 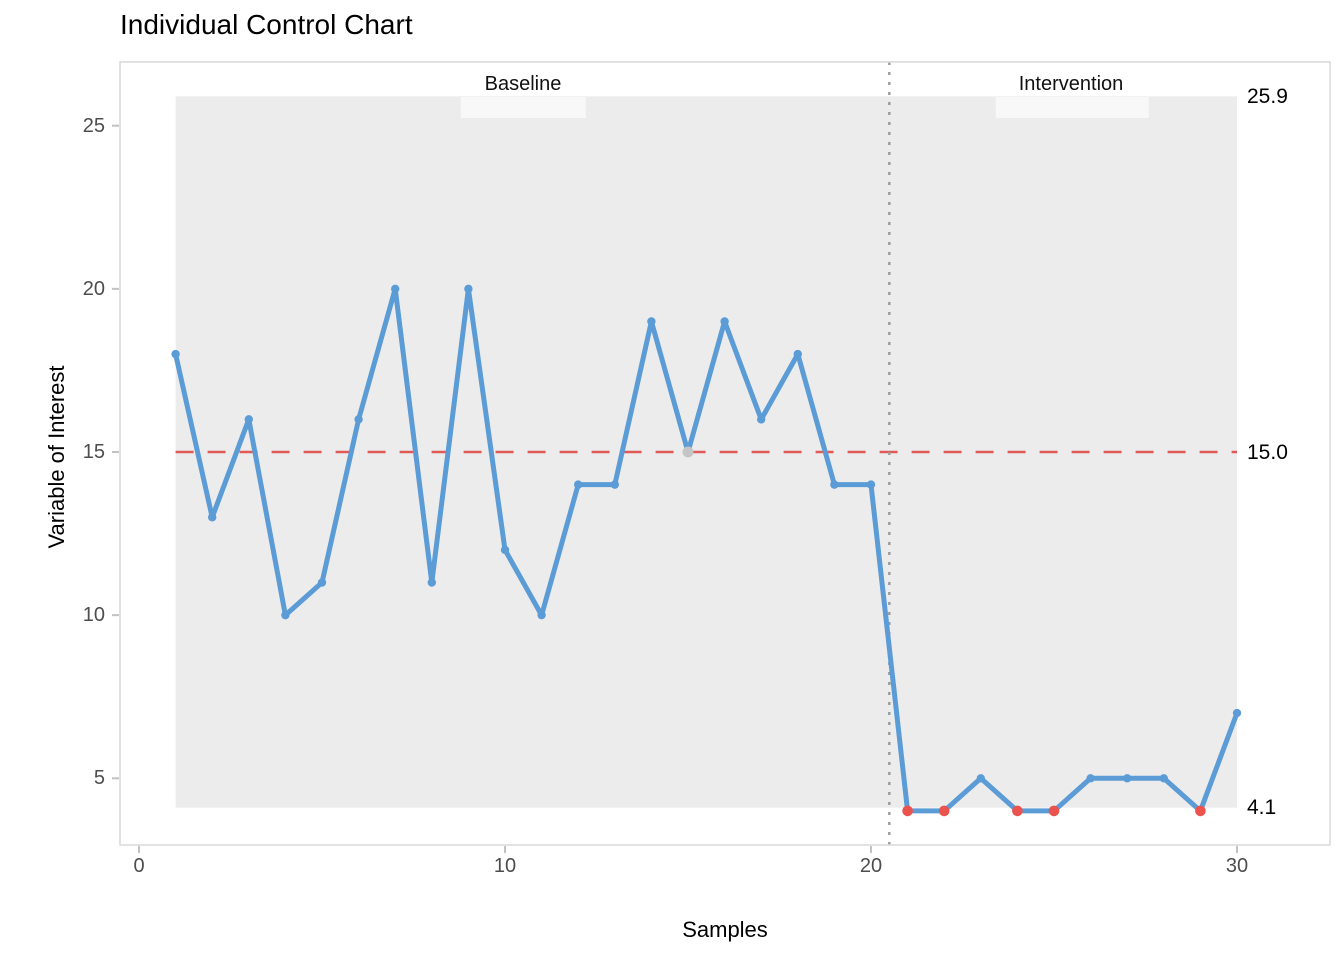 What do you see at coordinates (139, 866) in the screenshot?
I see `x-tick-label: 0` at bounding box center [139, 866].